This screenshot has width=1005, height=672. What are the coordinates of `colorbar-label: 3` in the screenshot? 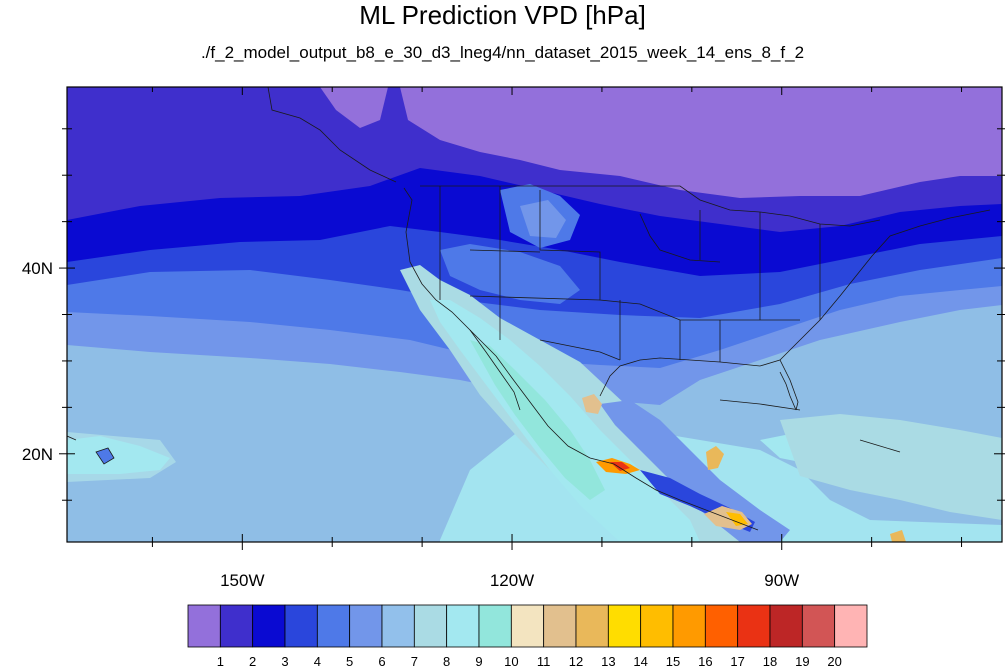 It's located at (284, 661).